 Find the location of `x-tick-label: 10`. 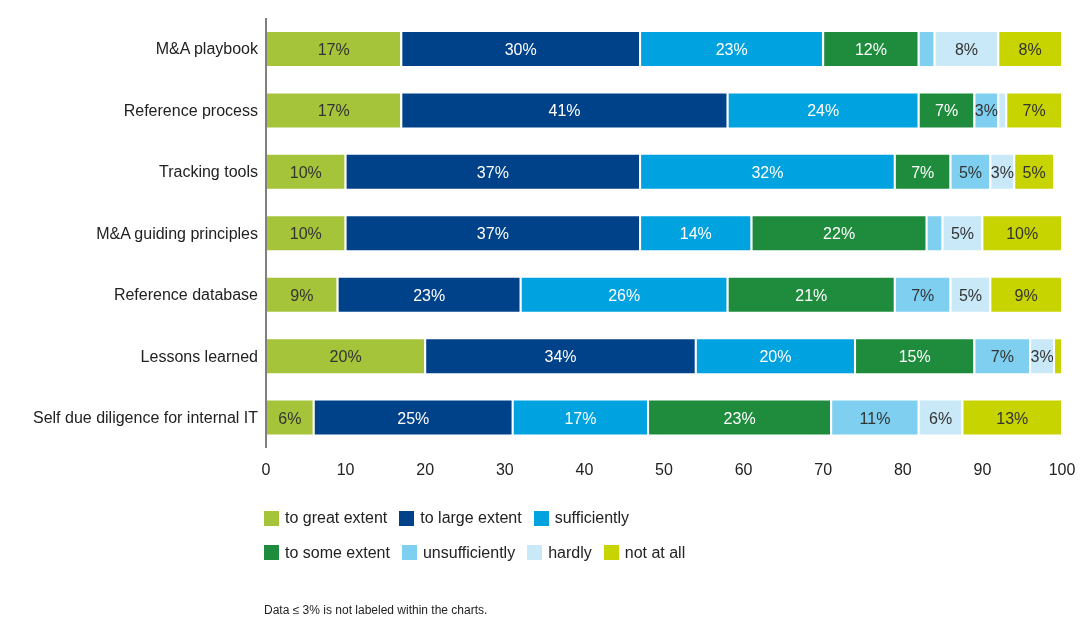

x-tick-label: 10 is located at coordinates (345, 470).